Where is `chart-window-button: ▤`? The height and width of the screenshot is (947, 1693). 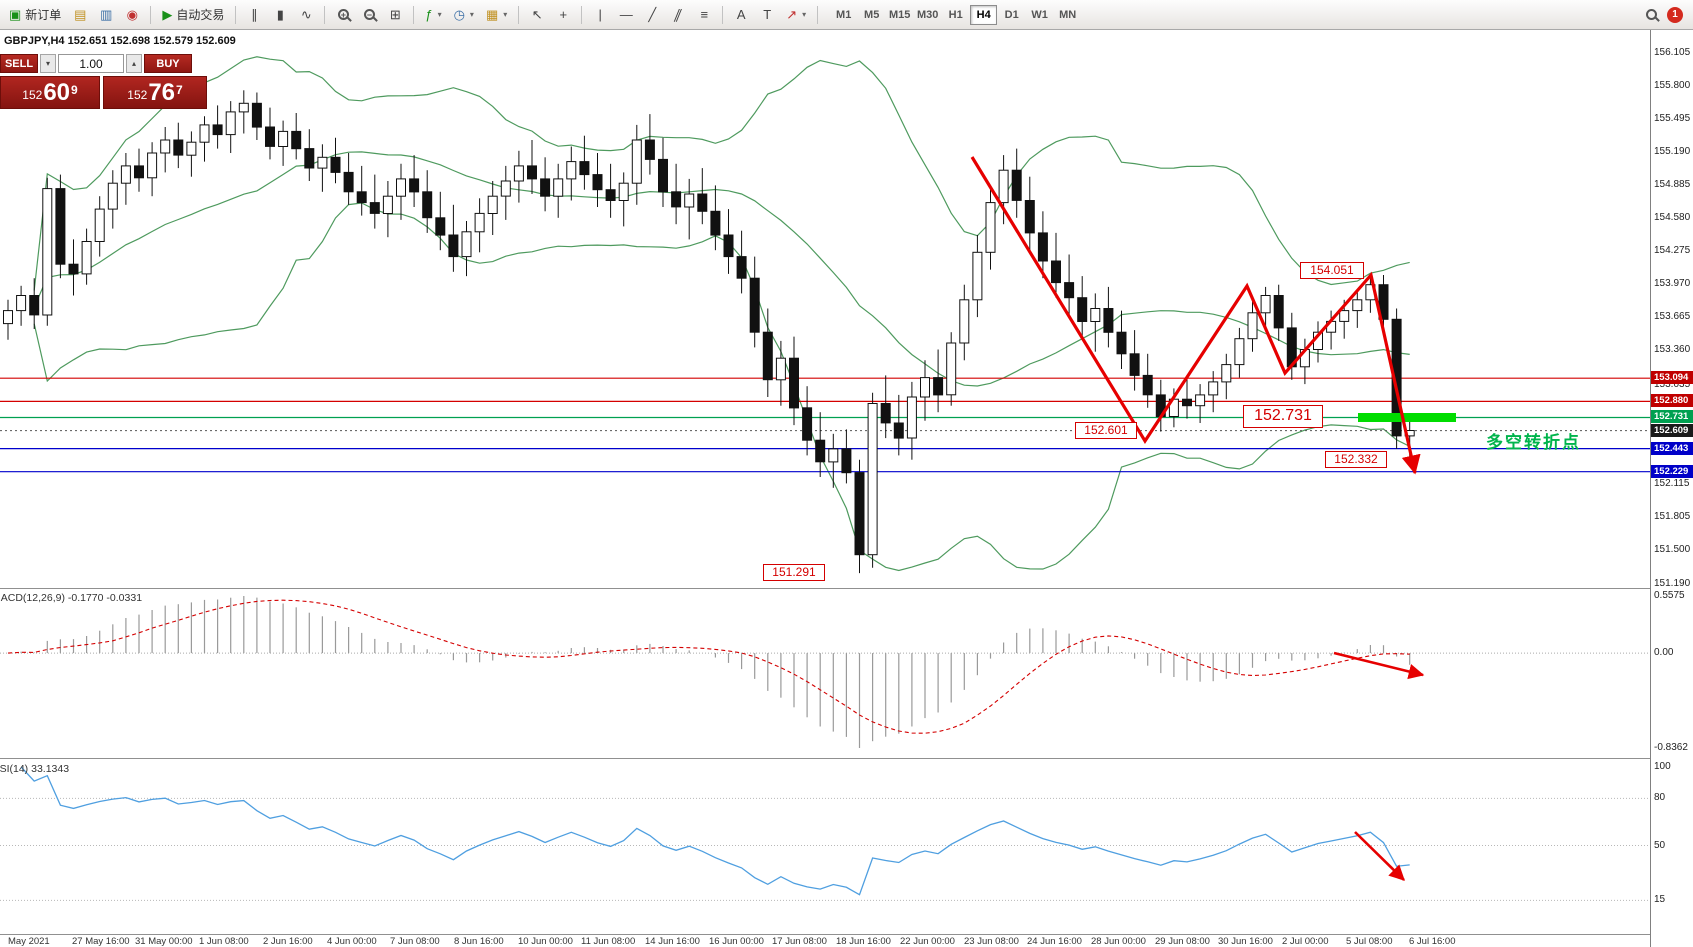 chart-window-button: ▤ is located at coordinates (80, 15).